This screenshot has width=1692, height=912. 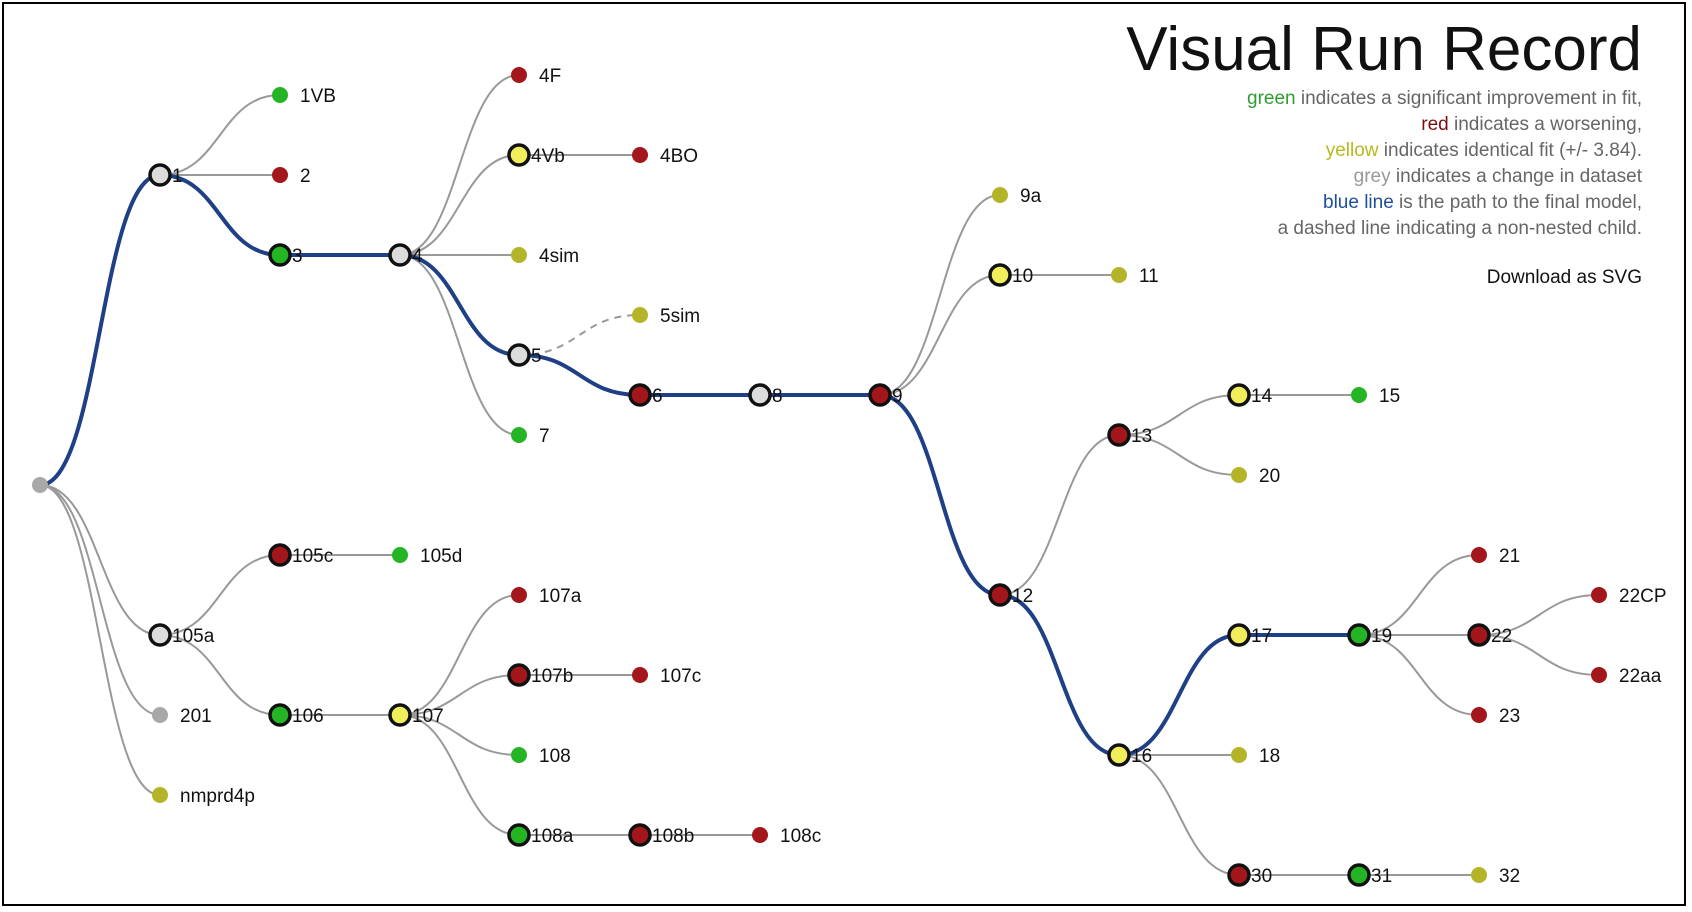 What do you see at coordinates (666, 676) in the screenshot?
I see `node-107c: 107c` at bounding box center [666, 676].